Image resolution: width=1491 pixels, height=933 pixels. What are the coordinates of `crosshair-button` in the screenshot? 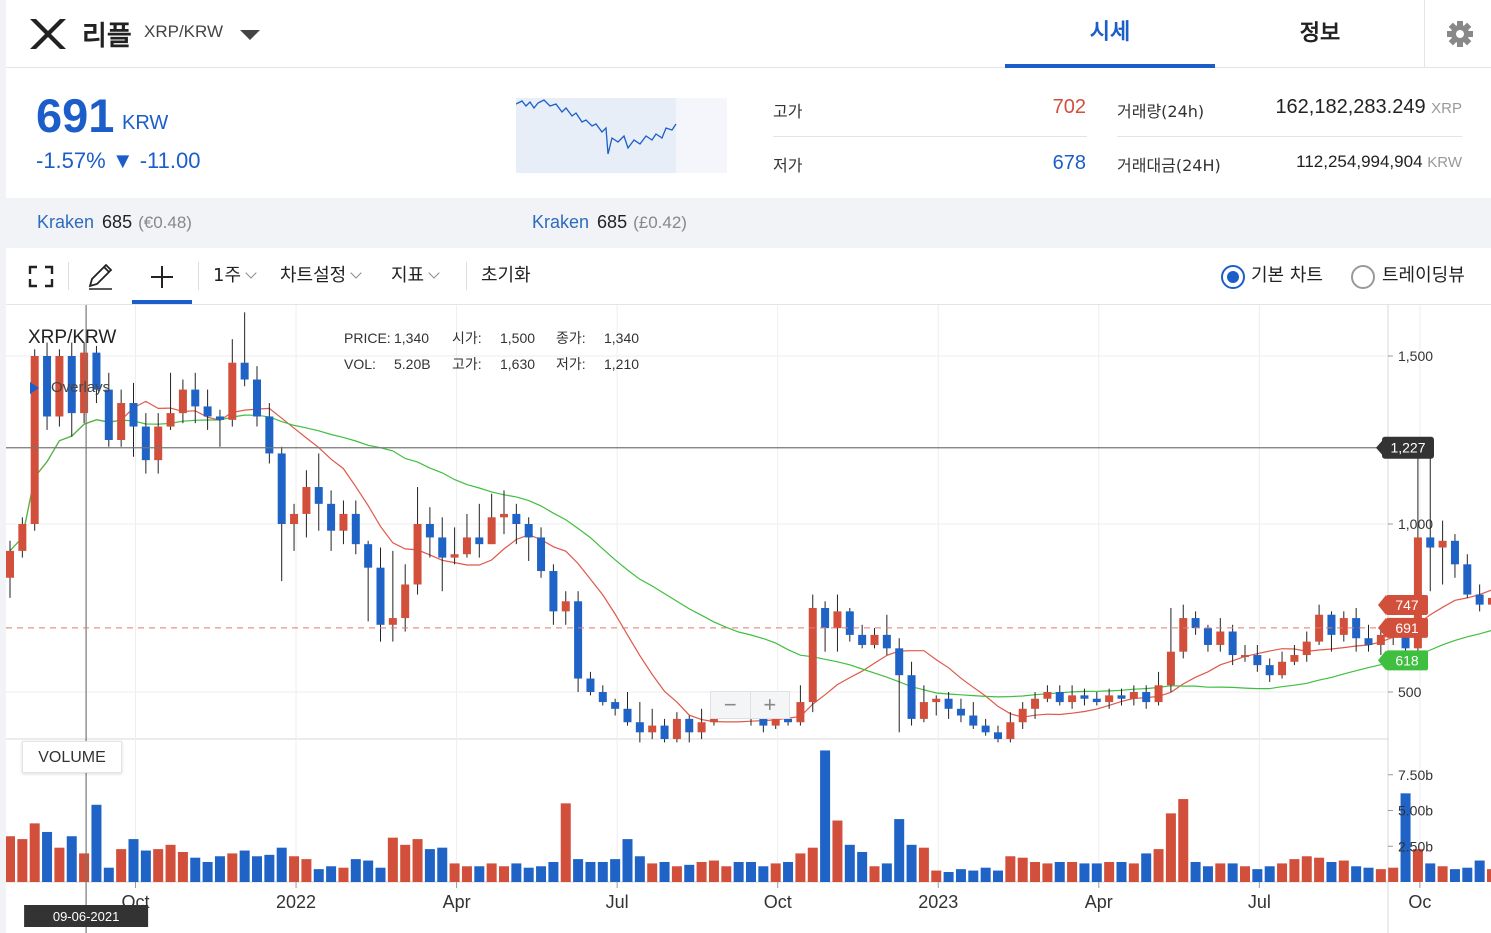 It's located at (162, 276).